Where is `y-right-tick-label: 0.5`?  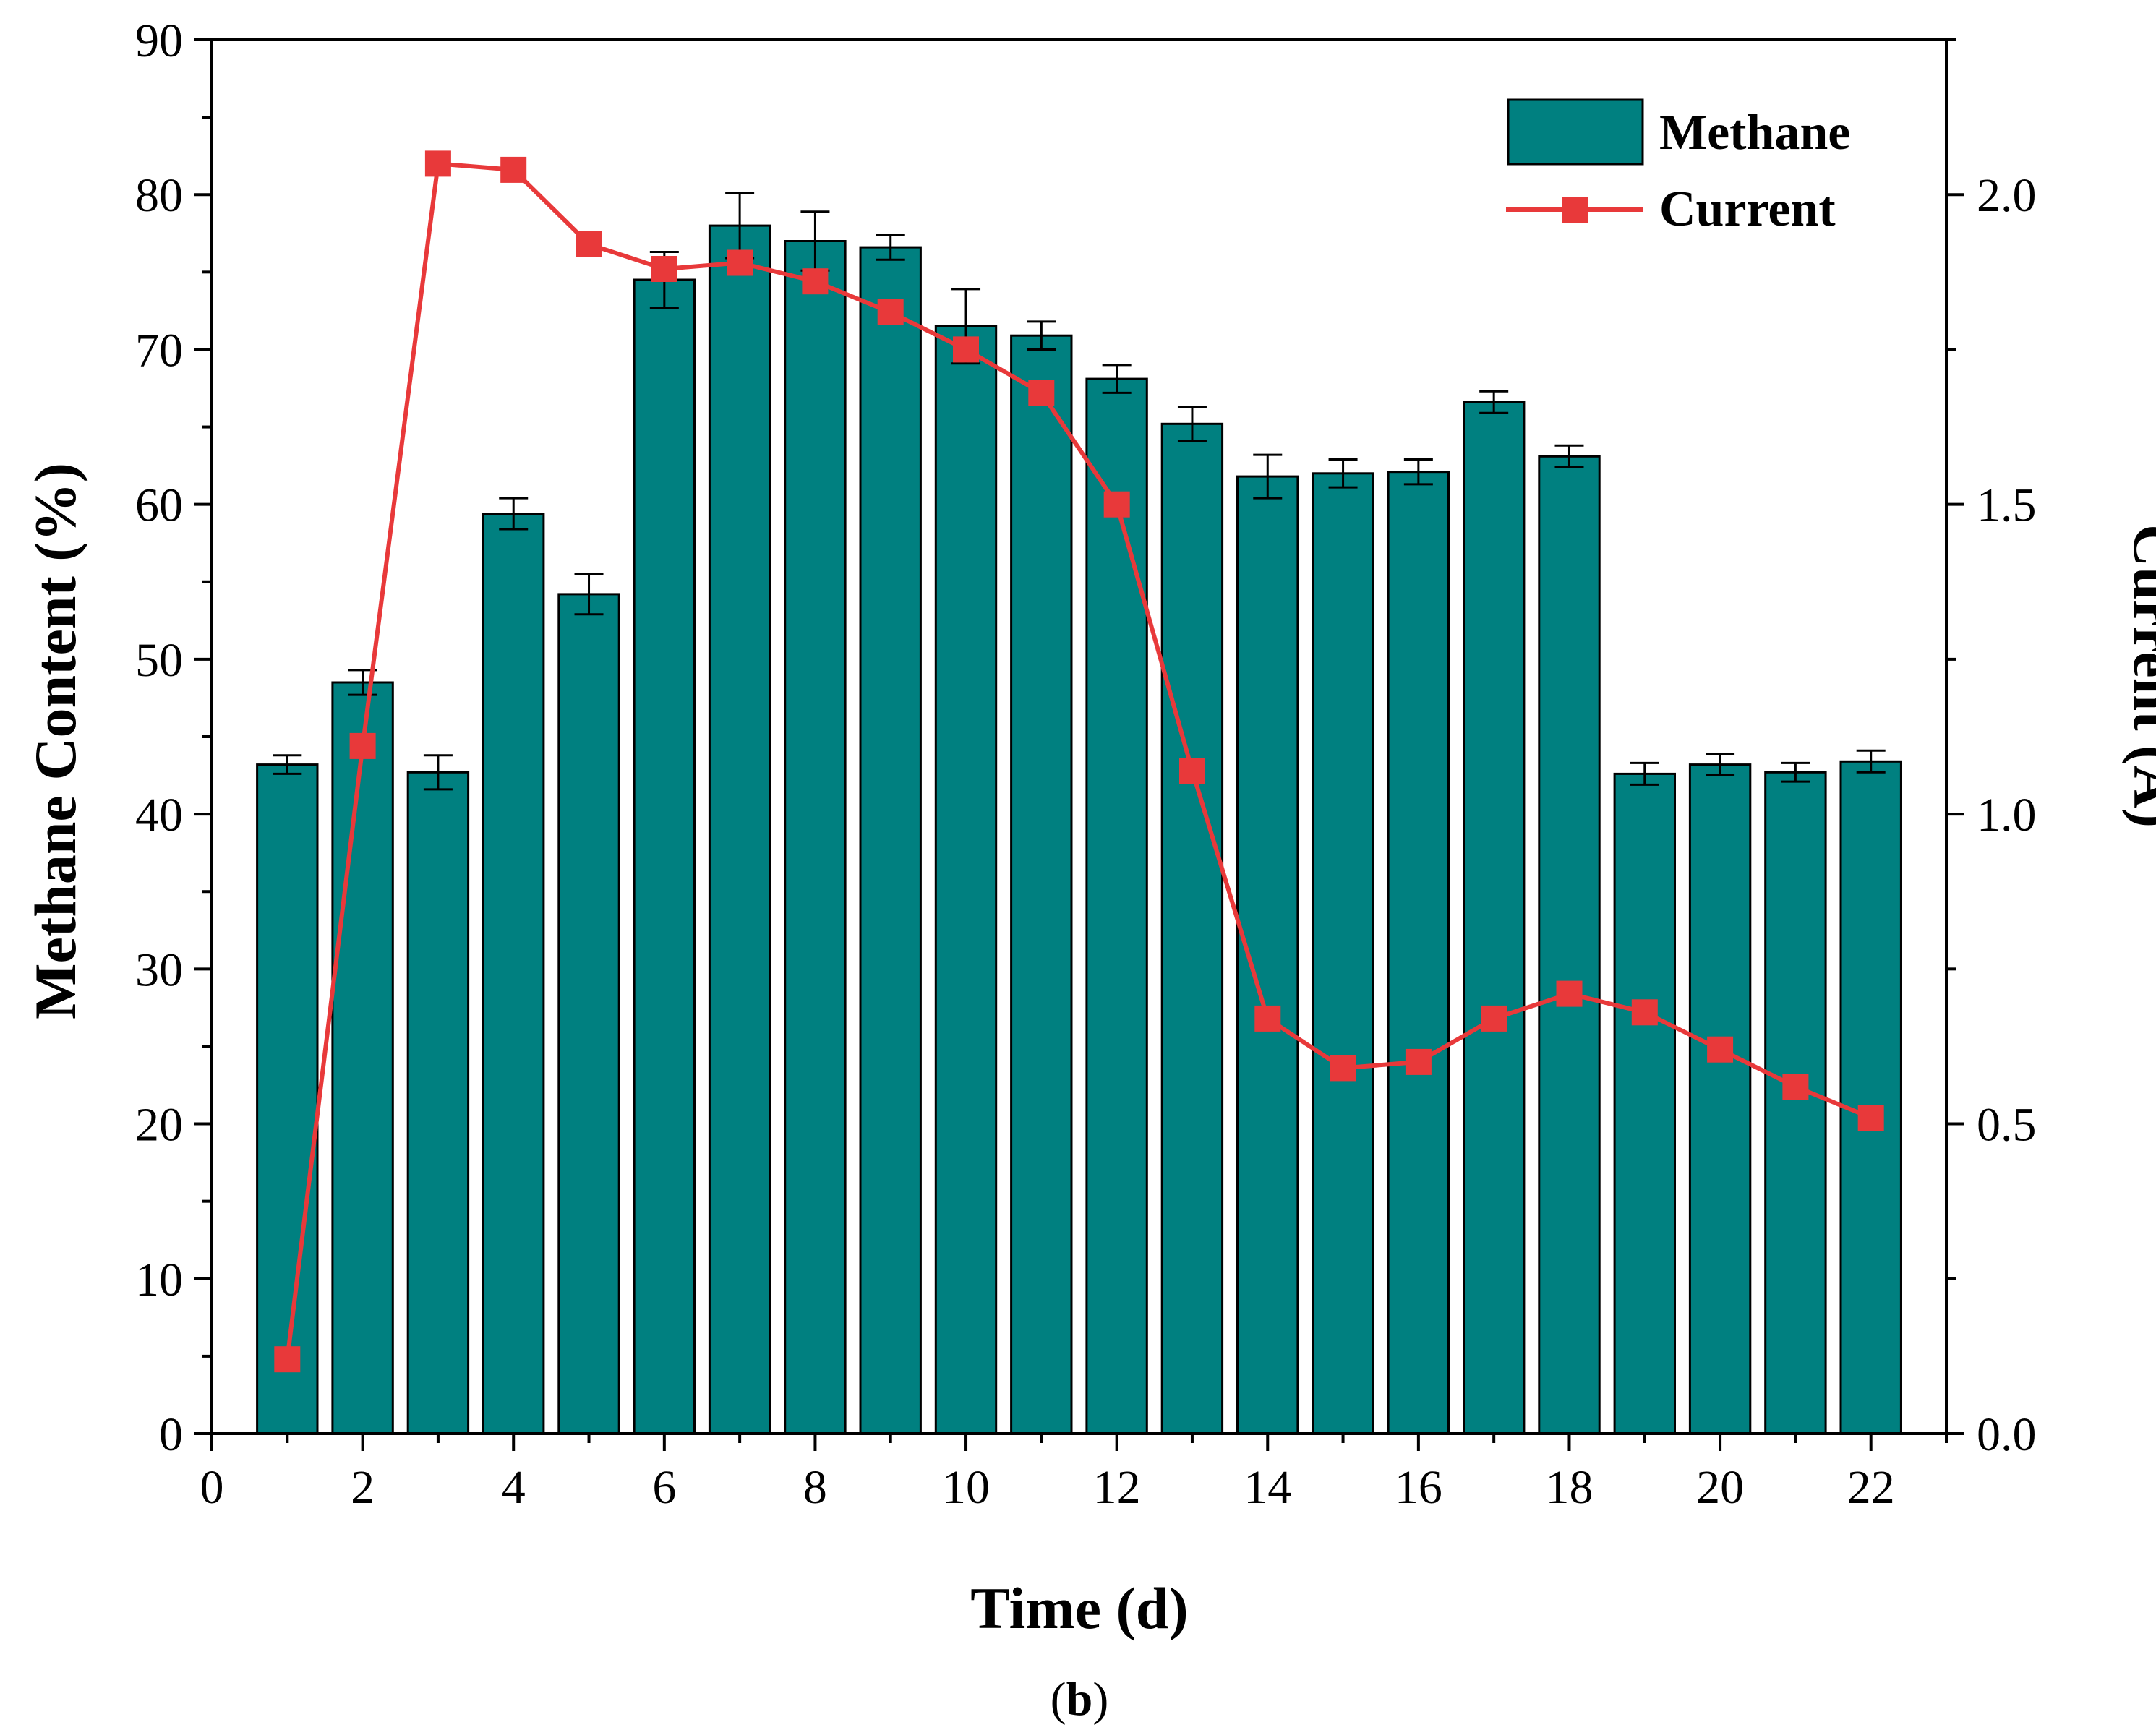 y-right-tick-label: 0.5 is located at coordinates (2007, 1126).